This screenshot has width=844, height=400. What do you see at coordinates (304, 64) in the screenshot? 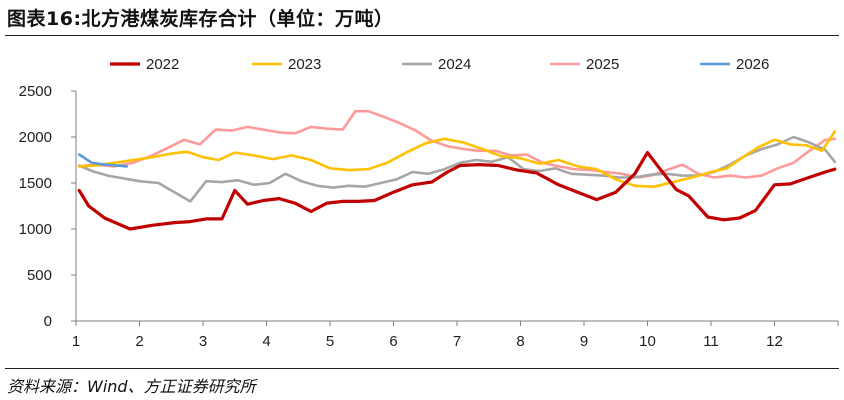
I see `legend-label-2023: 2023` at bounding box center [304, 64].